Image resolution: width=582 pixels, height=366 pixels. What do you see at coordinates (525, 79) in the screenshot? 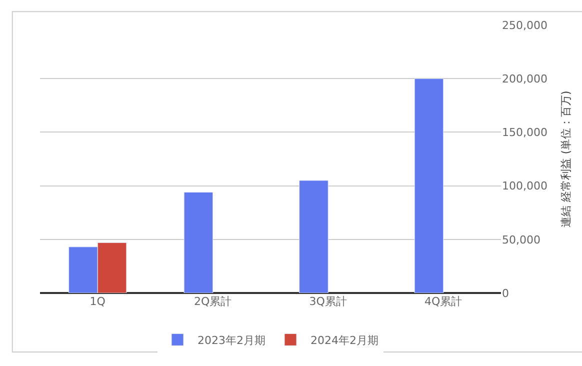
I see `y-tick-label: 200,000` at bounding box center [525, 79].